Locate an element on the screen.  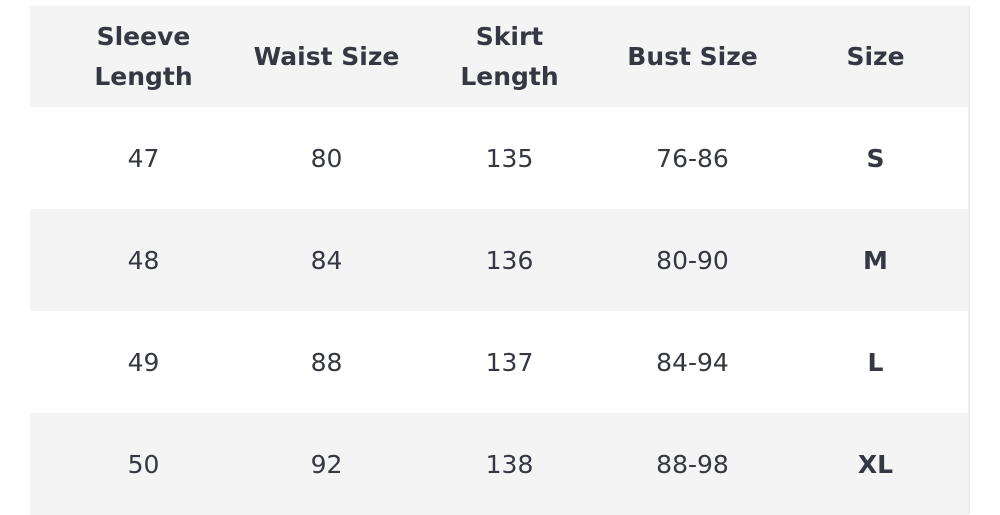
header-size: Size is located at coordinates (875, 56).